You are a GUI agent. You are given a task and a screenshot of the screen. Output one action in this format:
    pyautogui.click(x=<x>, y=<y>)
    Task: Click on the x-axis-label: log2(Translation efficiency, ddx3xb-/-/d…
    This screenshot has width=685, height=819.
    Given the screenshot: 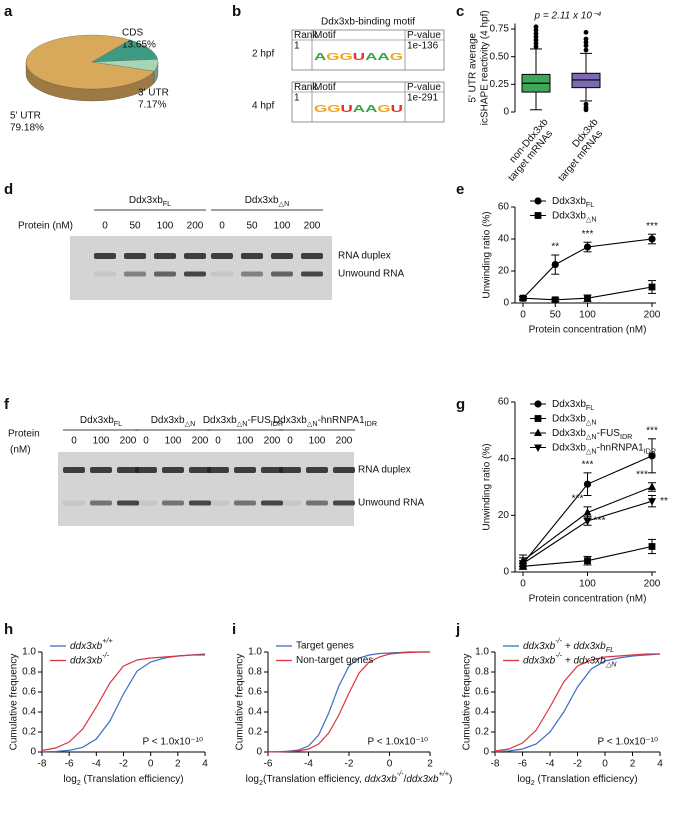 What is the action you would take?
    pyautogui.click(x=349, y=778)
    